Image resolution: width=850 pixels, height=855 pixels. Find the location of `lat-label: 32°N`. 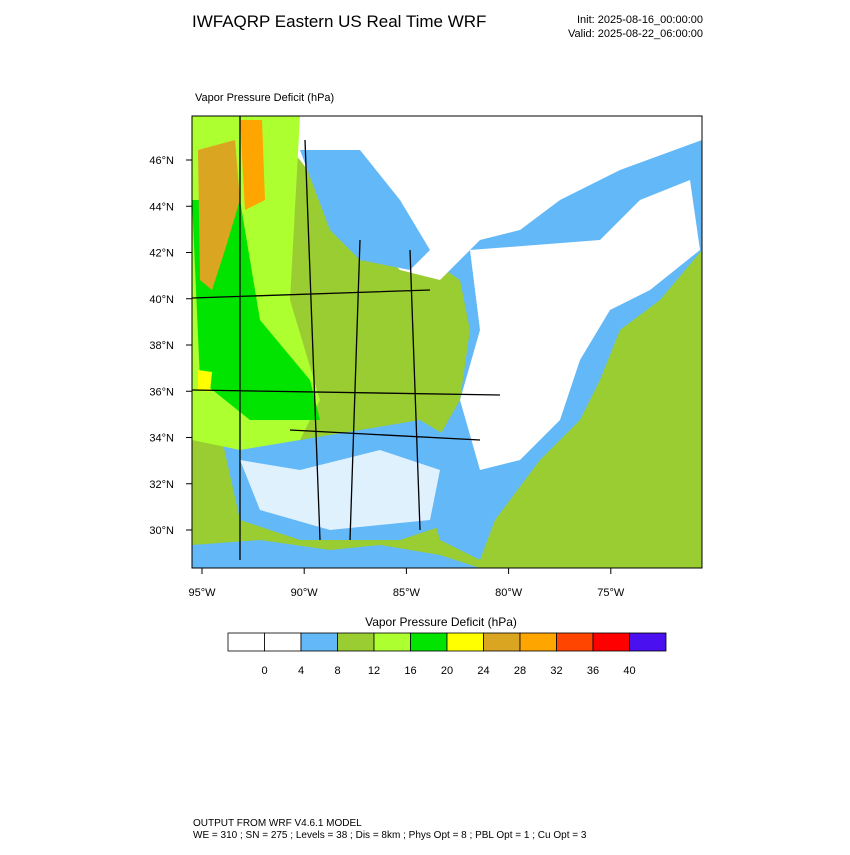

lat-label: 32°N is located at coordinates (161, 485).